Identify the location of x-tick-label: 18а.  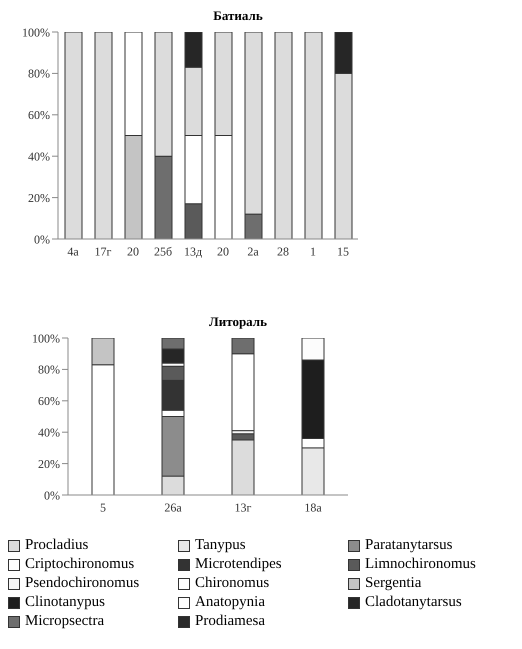
(313, 507).